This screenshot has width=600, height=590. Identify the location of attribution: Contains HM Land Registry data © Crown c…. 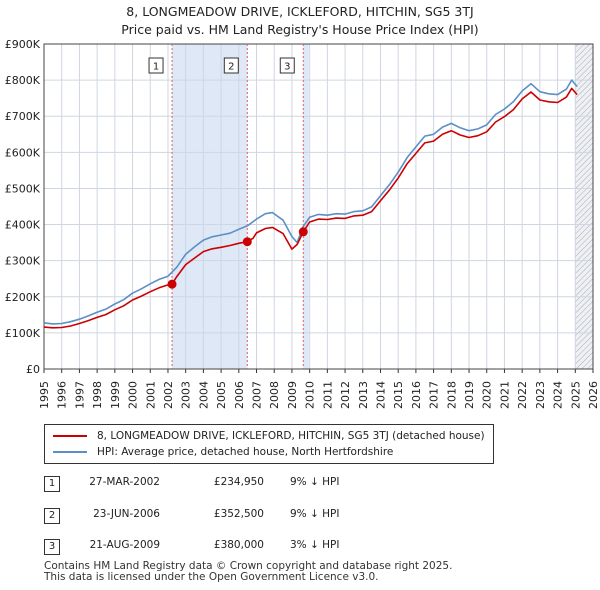
(248, 572).